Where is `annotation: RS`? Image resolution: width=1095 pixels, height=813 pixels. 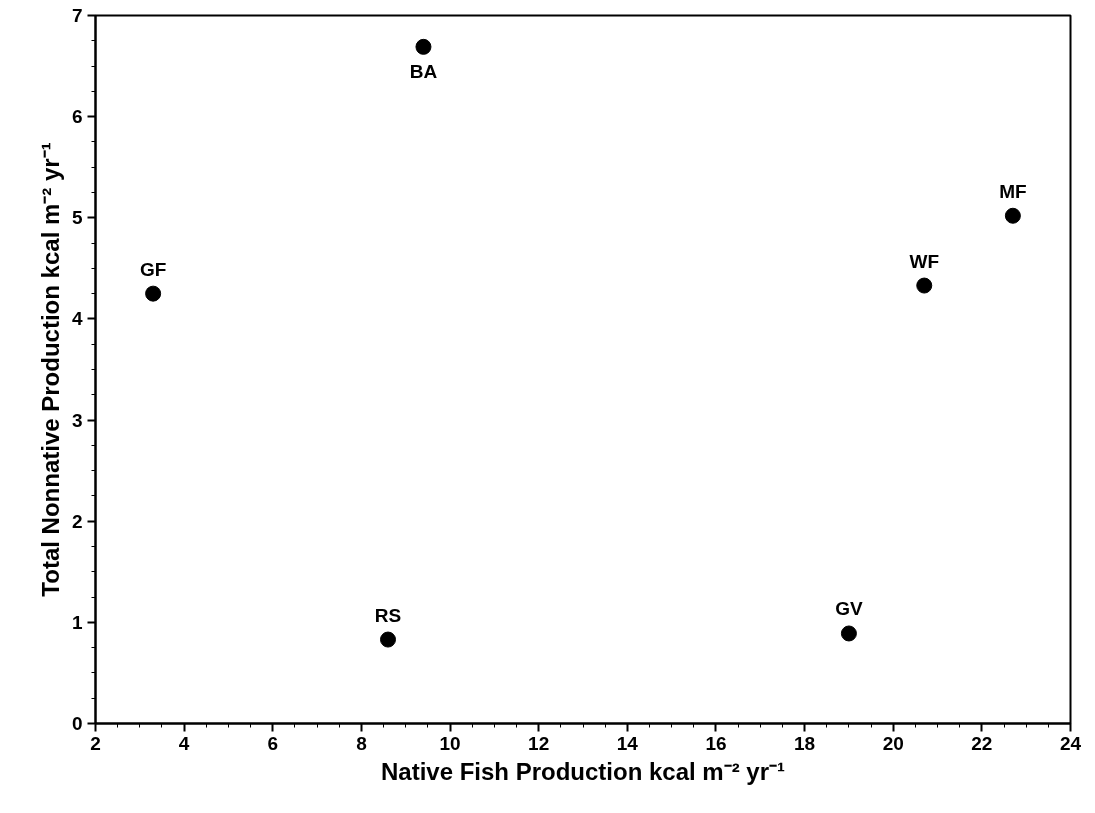
annotation: RS is located at coordinates (388, 615).